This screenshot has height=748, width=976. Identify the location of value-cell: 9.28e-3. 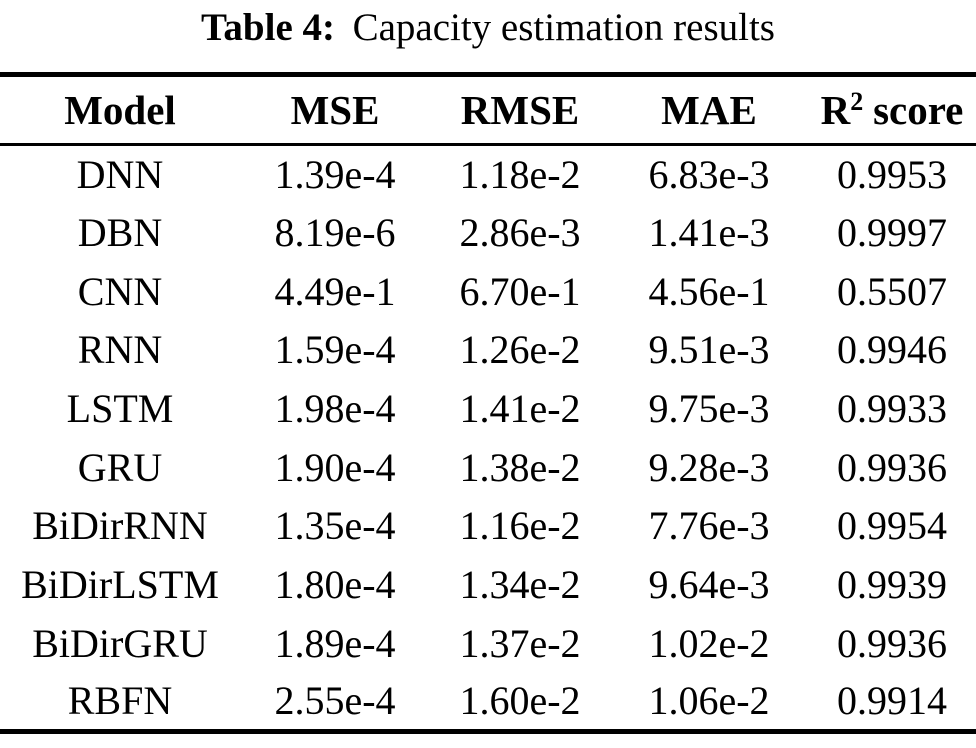
(709, 467).